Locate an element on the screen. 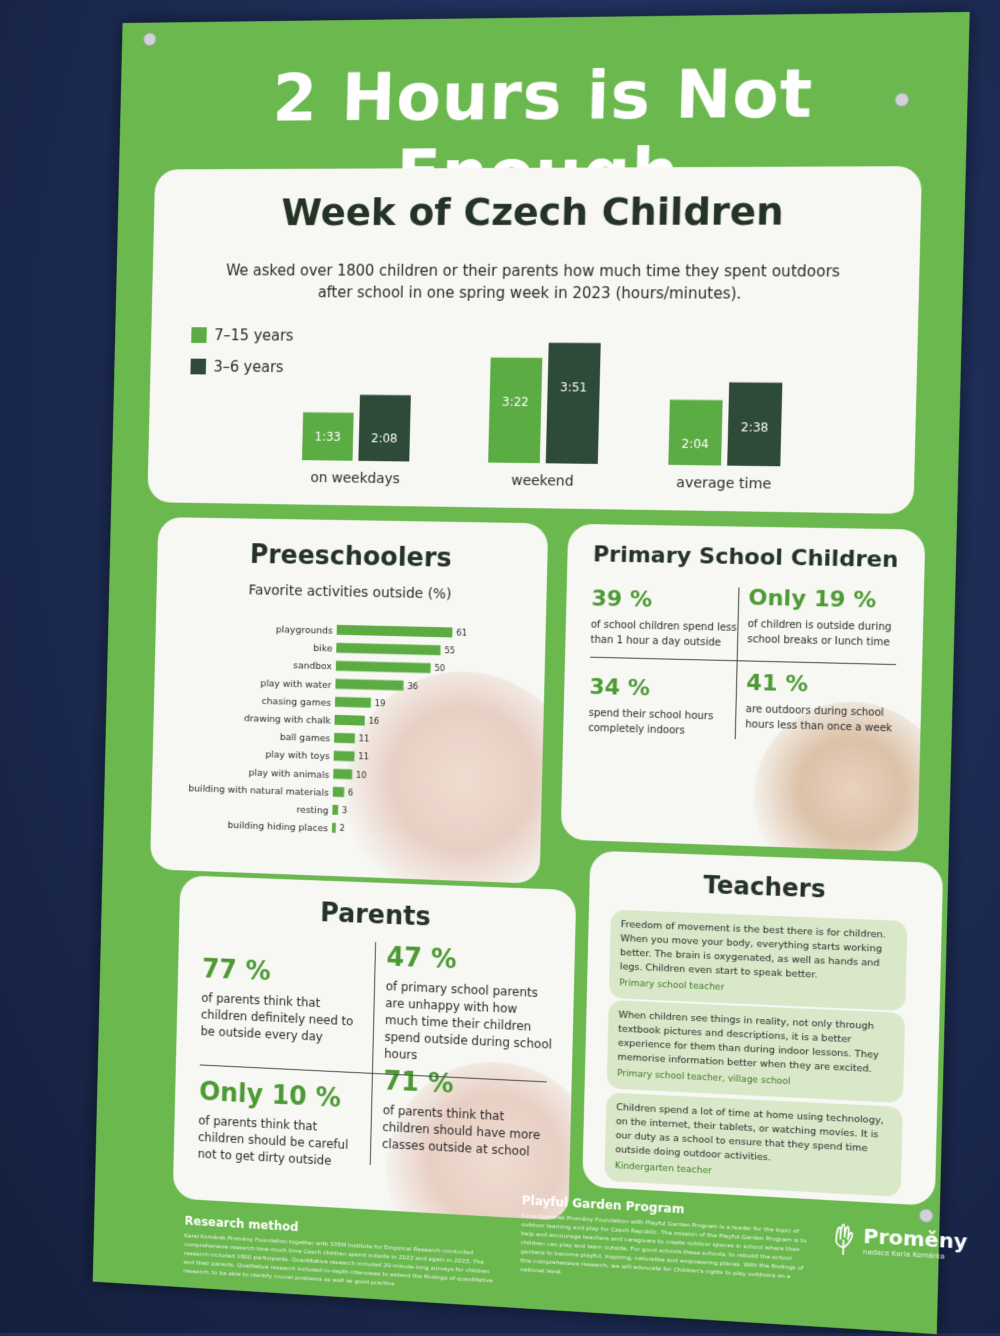  week-legend: 7–15 years 3–6 years is located at coordinates (242, 358).